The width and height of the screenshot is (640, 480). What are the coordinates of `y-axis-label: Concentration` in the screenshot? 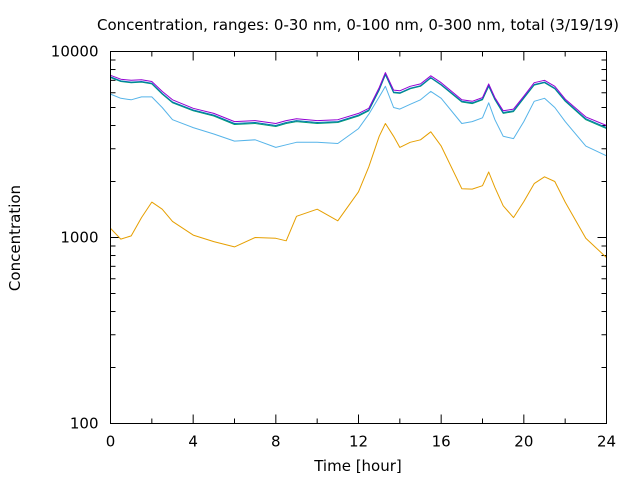 It's located at (15, 238).